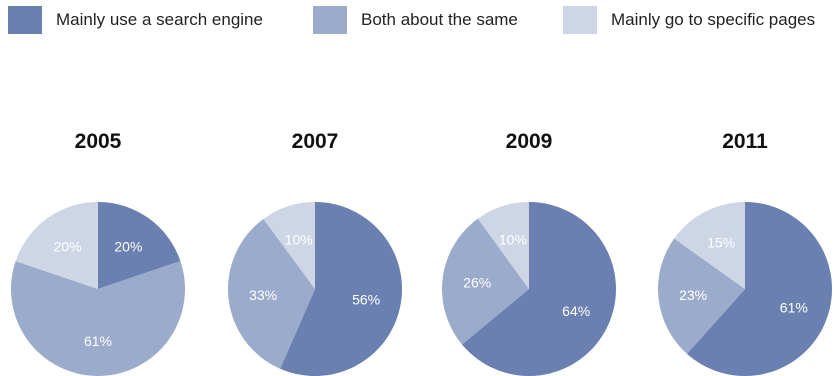 This screenshot has height=376, width=838. Describe the element at coordinates (529, 141) in the screenshot. I see `chart-title: 2009` at that location.